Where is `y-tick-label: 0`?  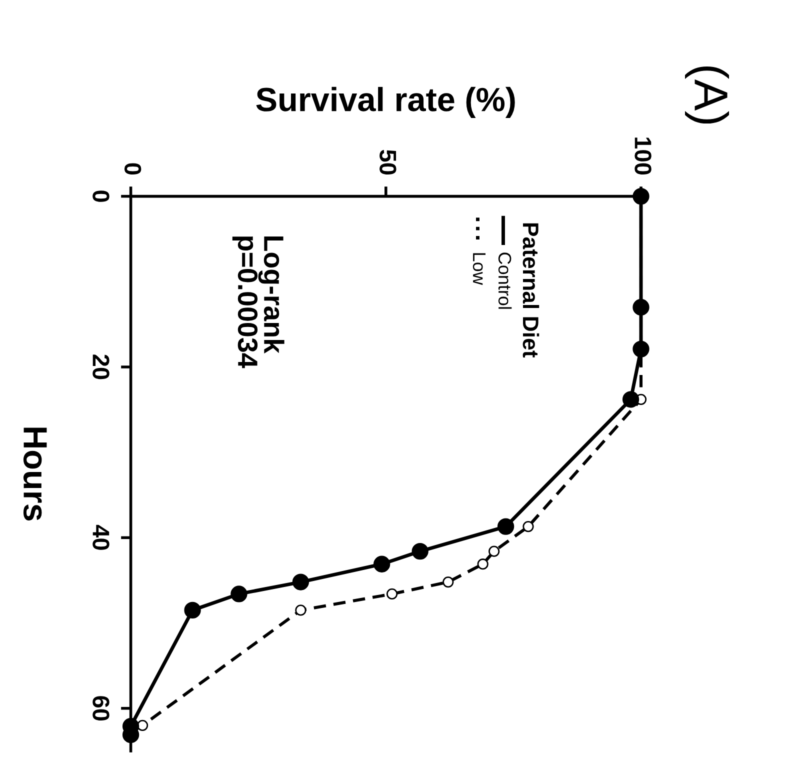 y-tick-label: 0 is located at coordinates (101, 196).